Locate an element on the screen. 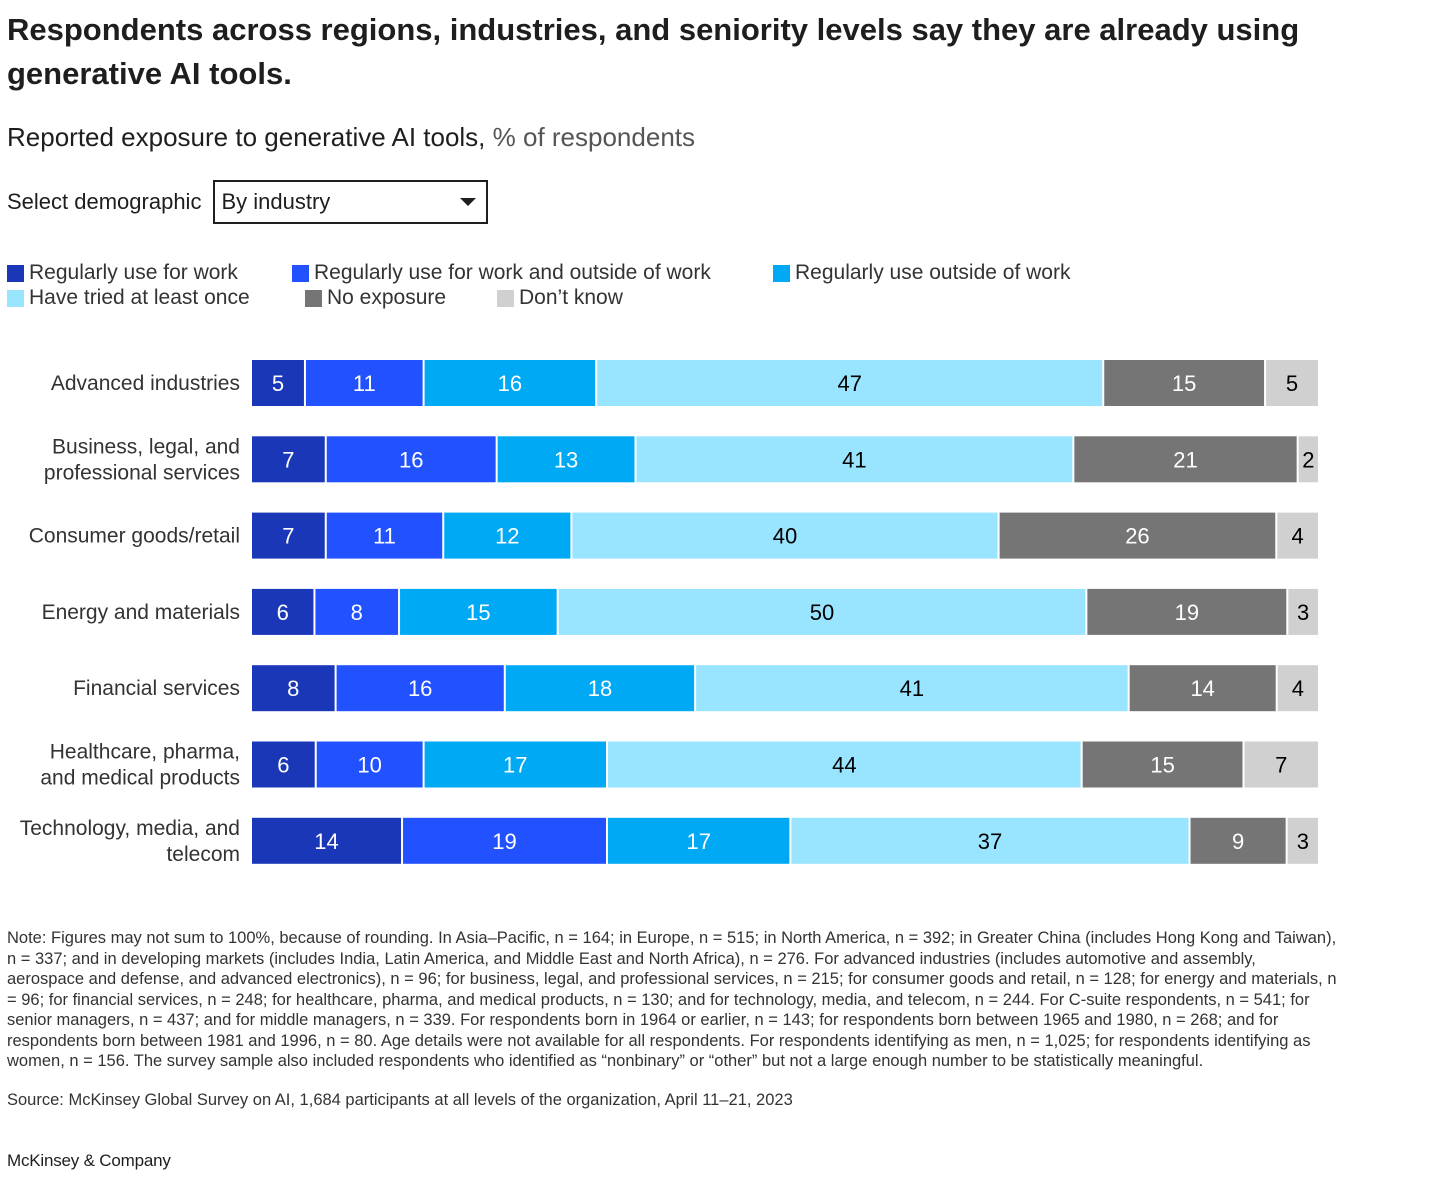 The height and width of the screenshot is (1189, 1456). legend-label: Regularly use for work is located at coordinates (133, 272).